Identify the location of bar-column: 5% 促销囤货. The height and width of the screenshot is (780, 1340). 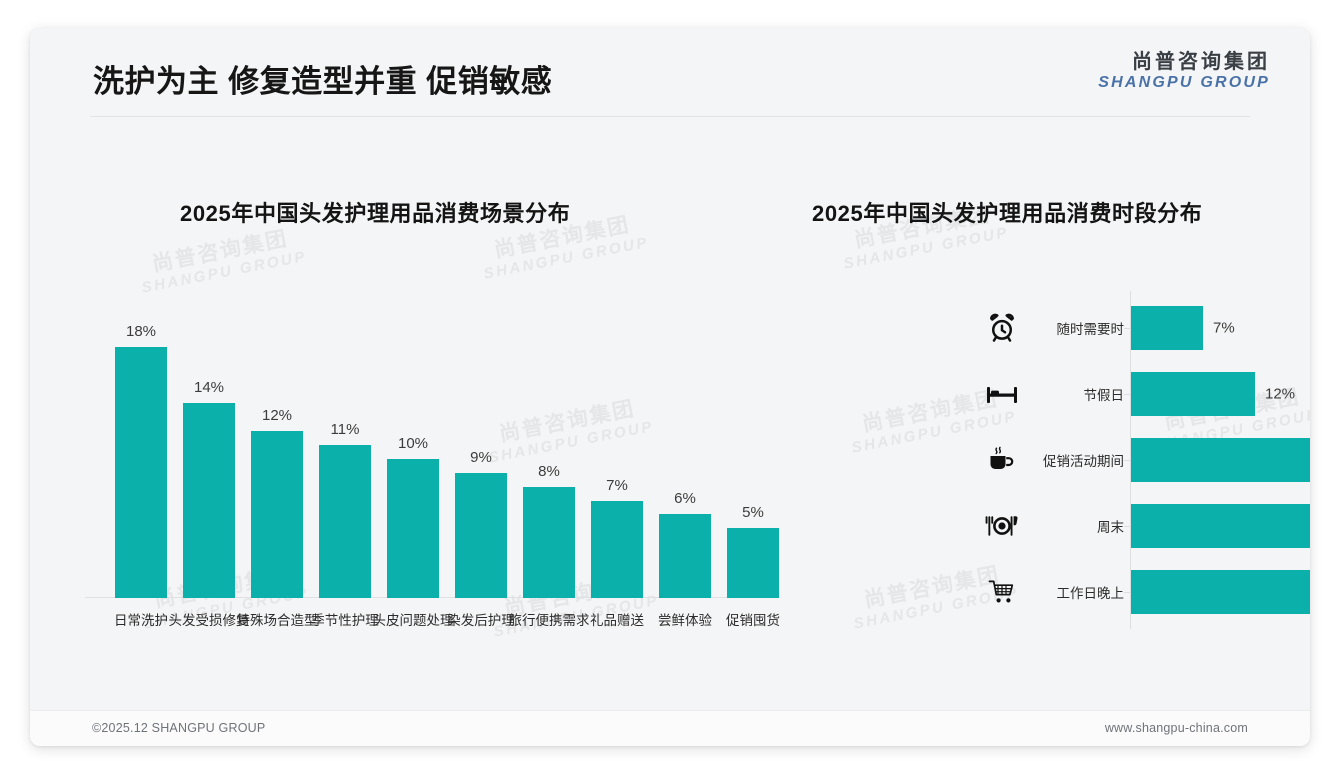
(753, 453).